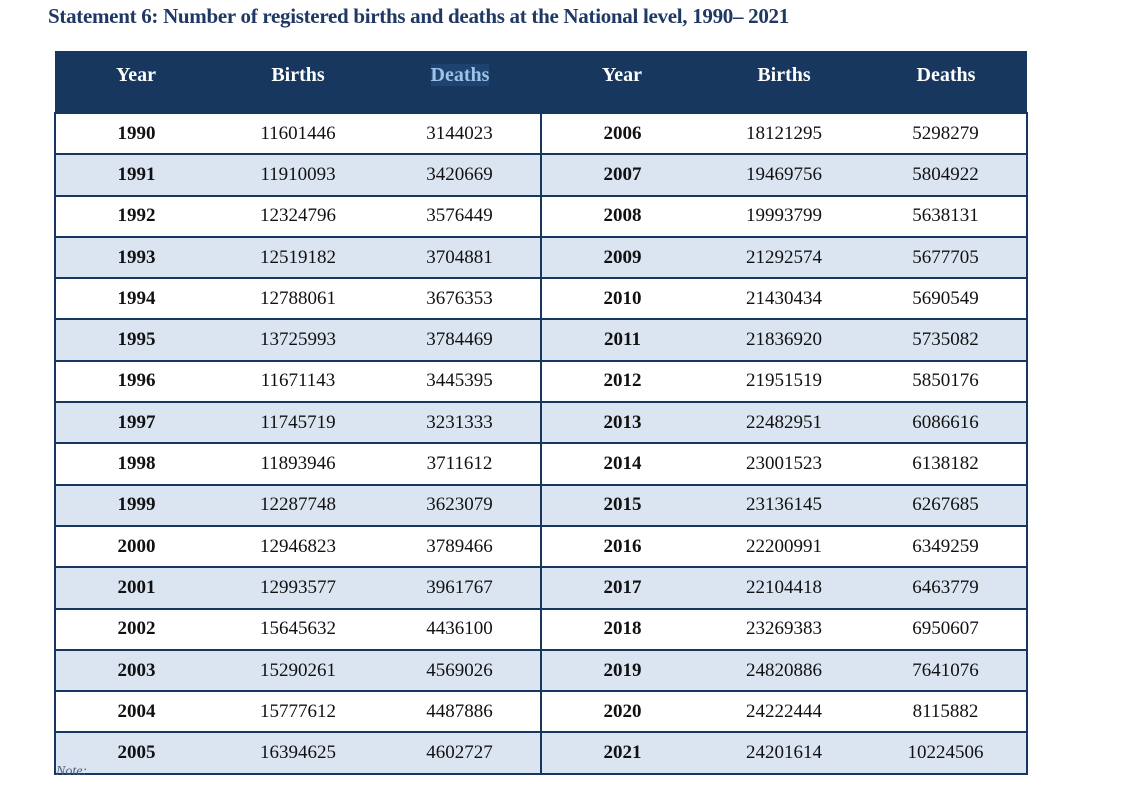 The height and width of the screenshot is (789, 1123). I want to click on table-row: 1998 11893946 3711612 2014 23001523 6138182, so click(541, 464).